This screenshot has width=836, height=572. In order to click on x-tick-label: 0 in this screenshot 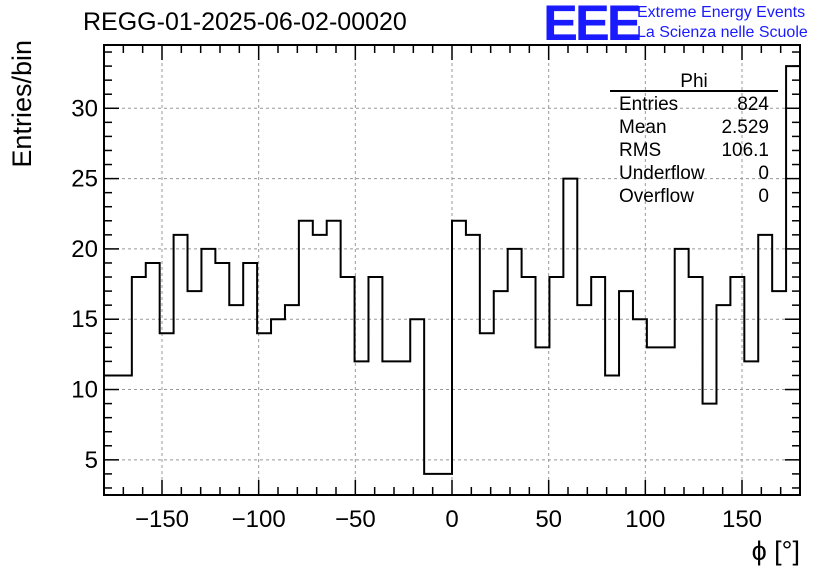, I will do `click(451, 519)`.